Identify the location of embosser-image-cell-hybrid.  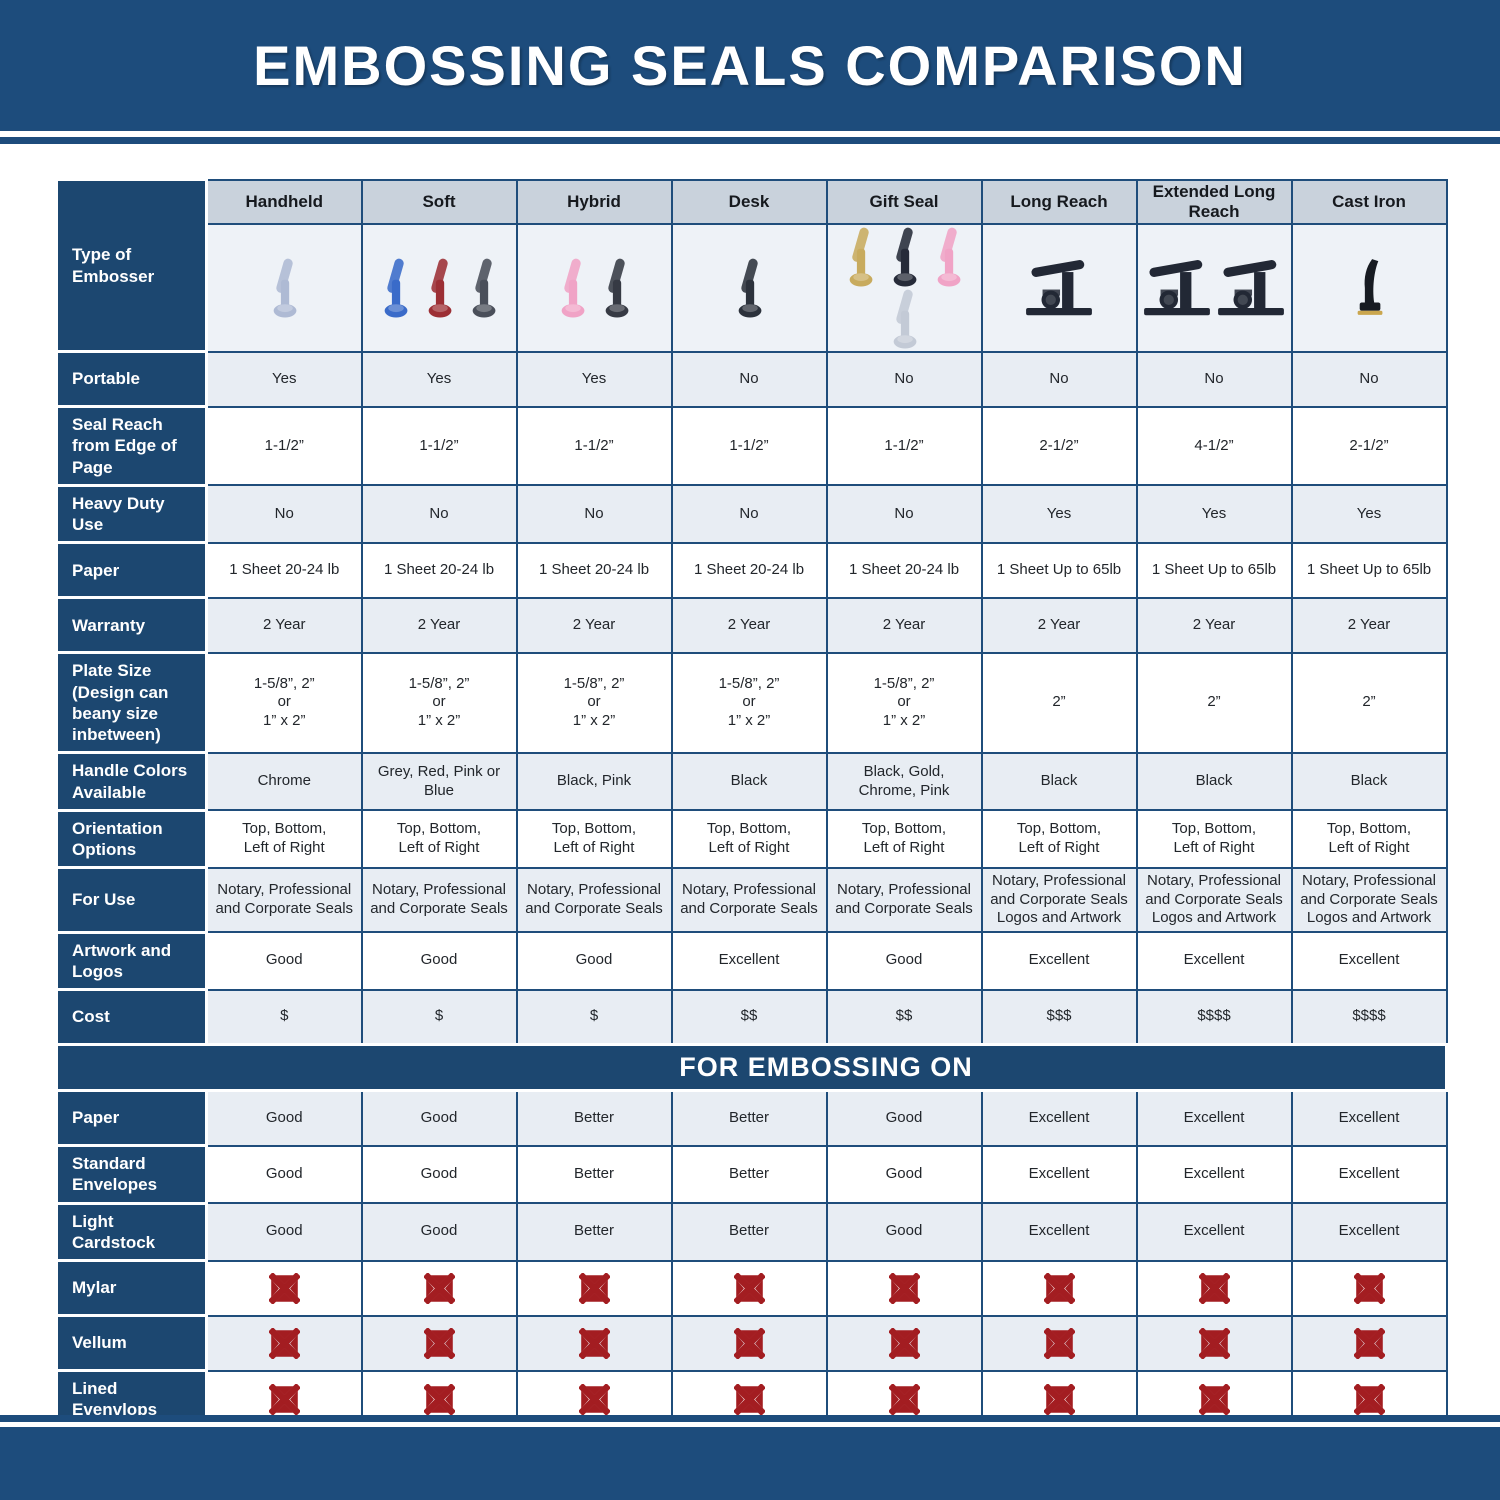
(594, 287).